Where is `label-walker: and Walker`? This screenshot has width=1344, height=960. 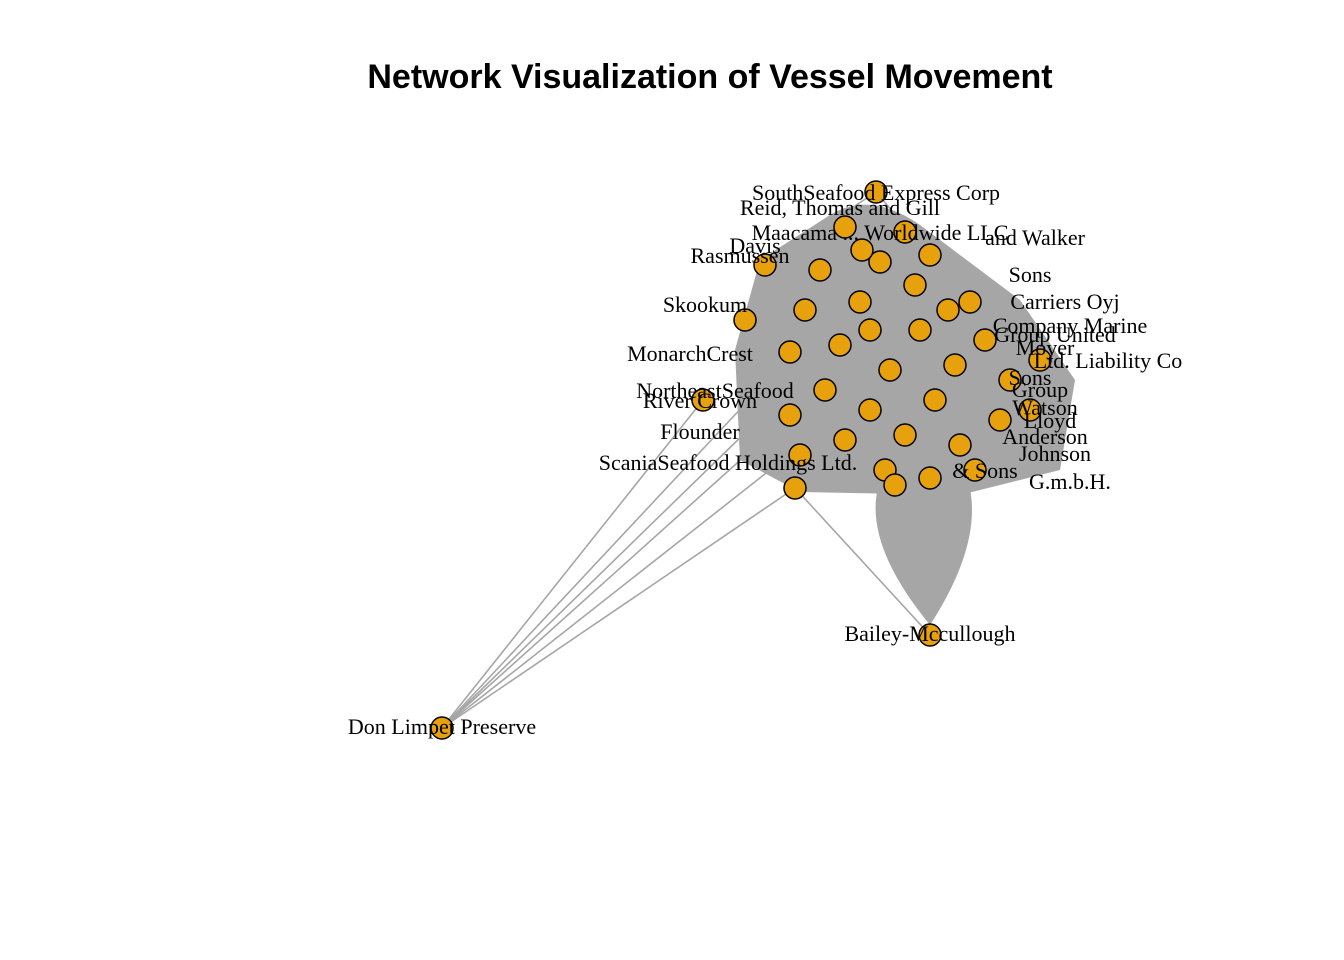
label-walker: and Walker is located at coordinates (1035, 237).